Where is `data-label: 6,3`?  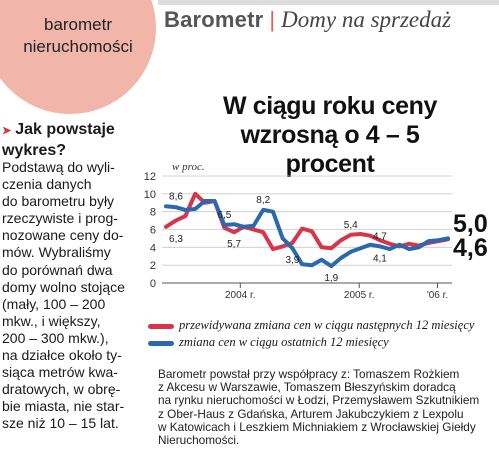 data-label: 6,3 is located at coordinates (176, 239).